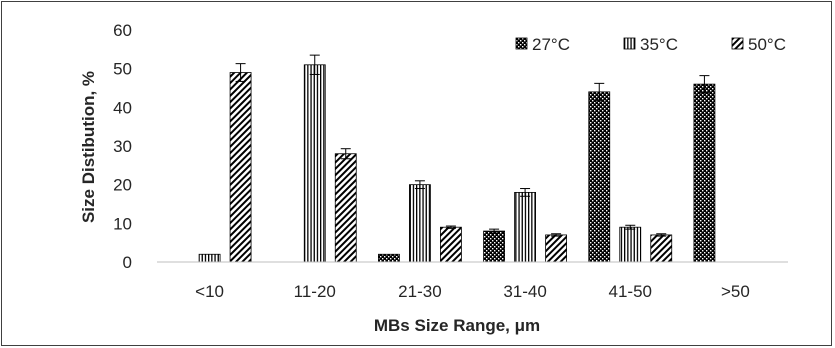  Describe the element at coordinates (472, 291) in the screenshot. I see `x-axis-ticks: <10 11-20 21-30 31-40 41-50 >50` at that location.